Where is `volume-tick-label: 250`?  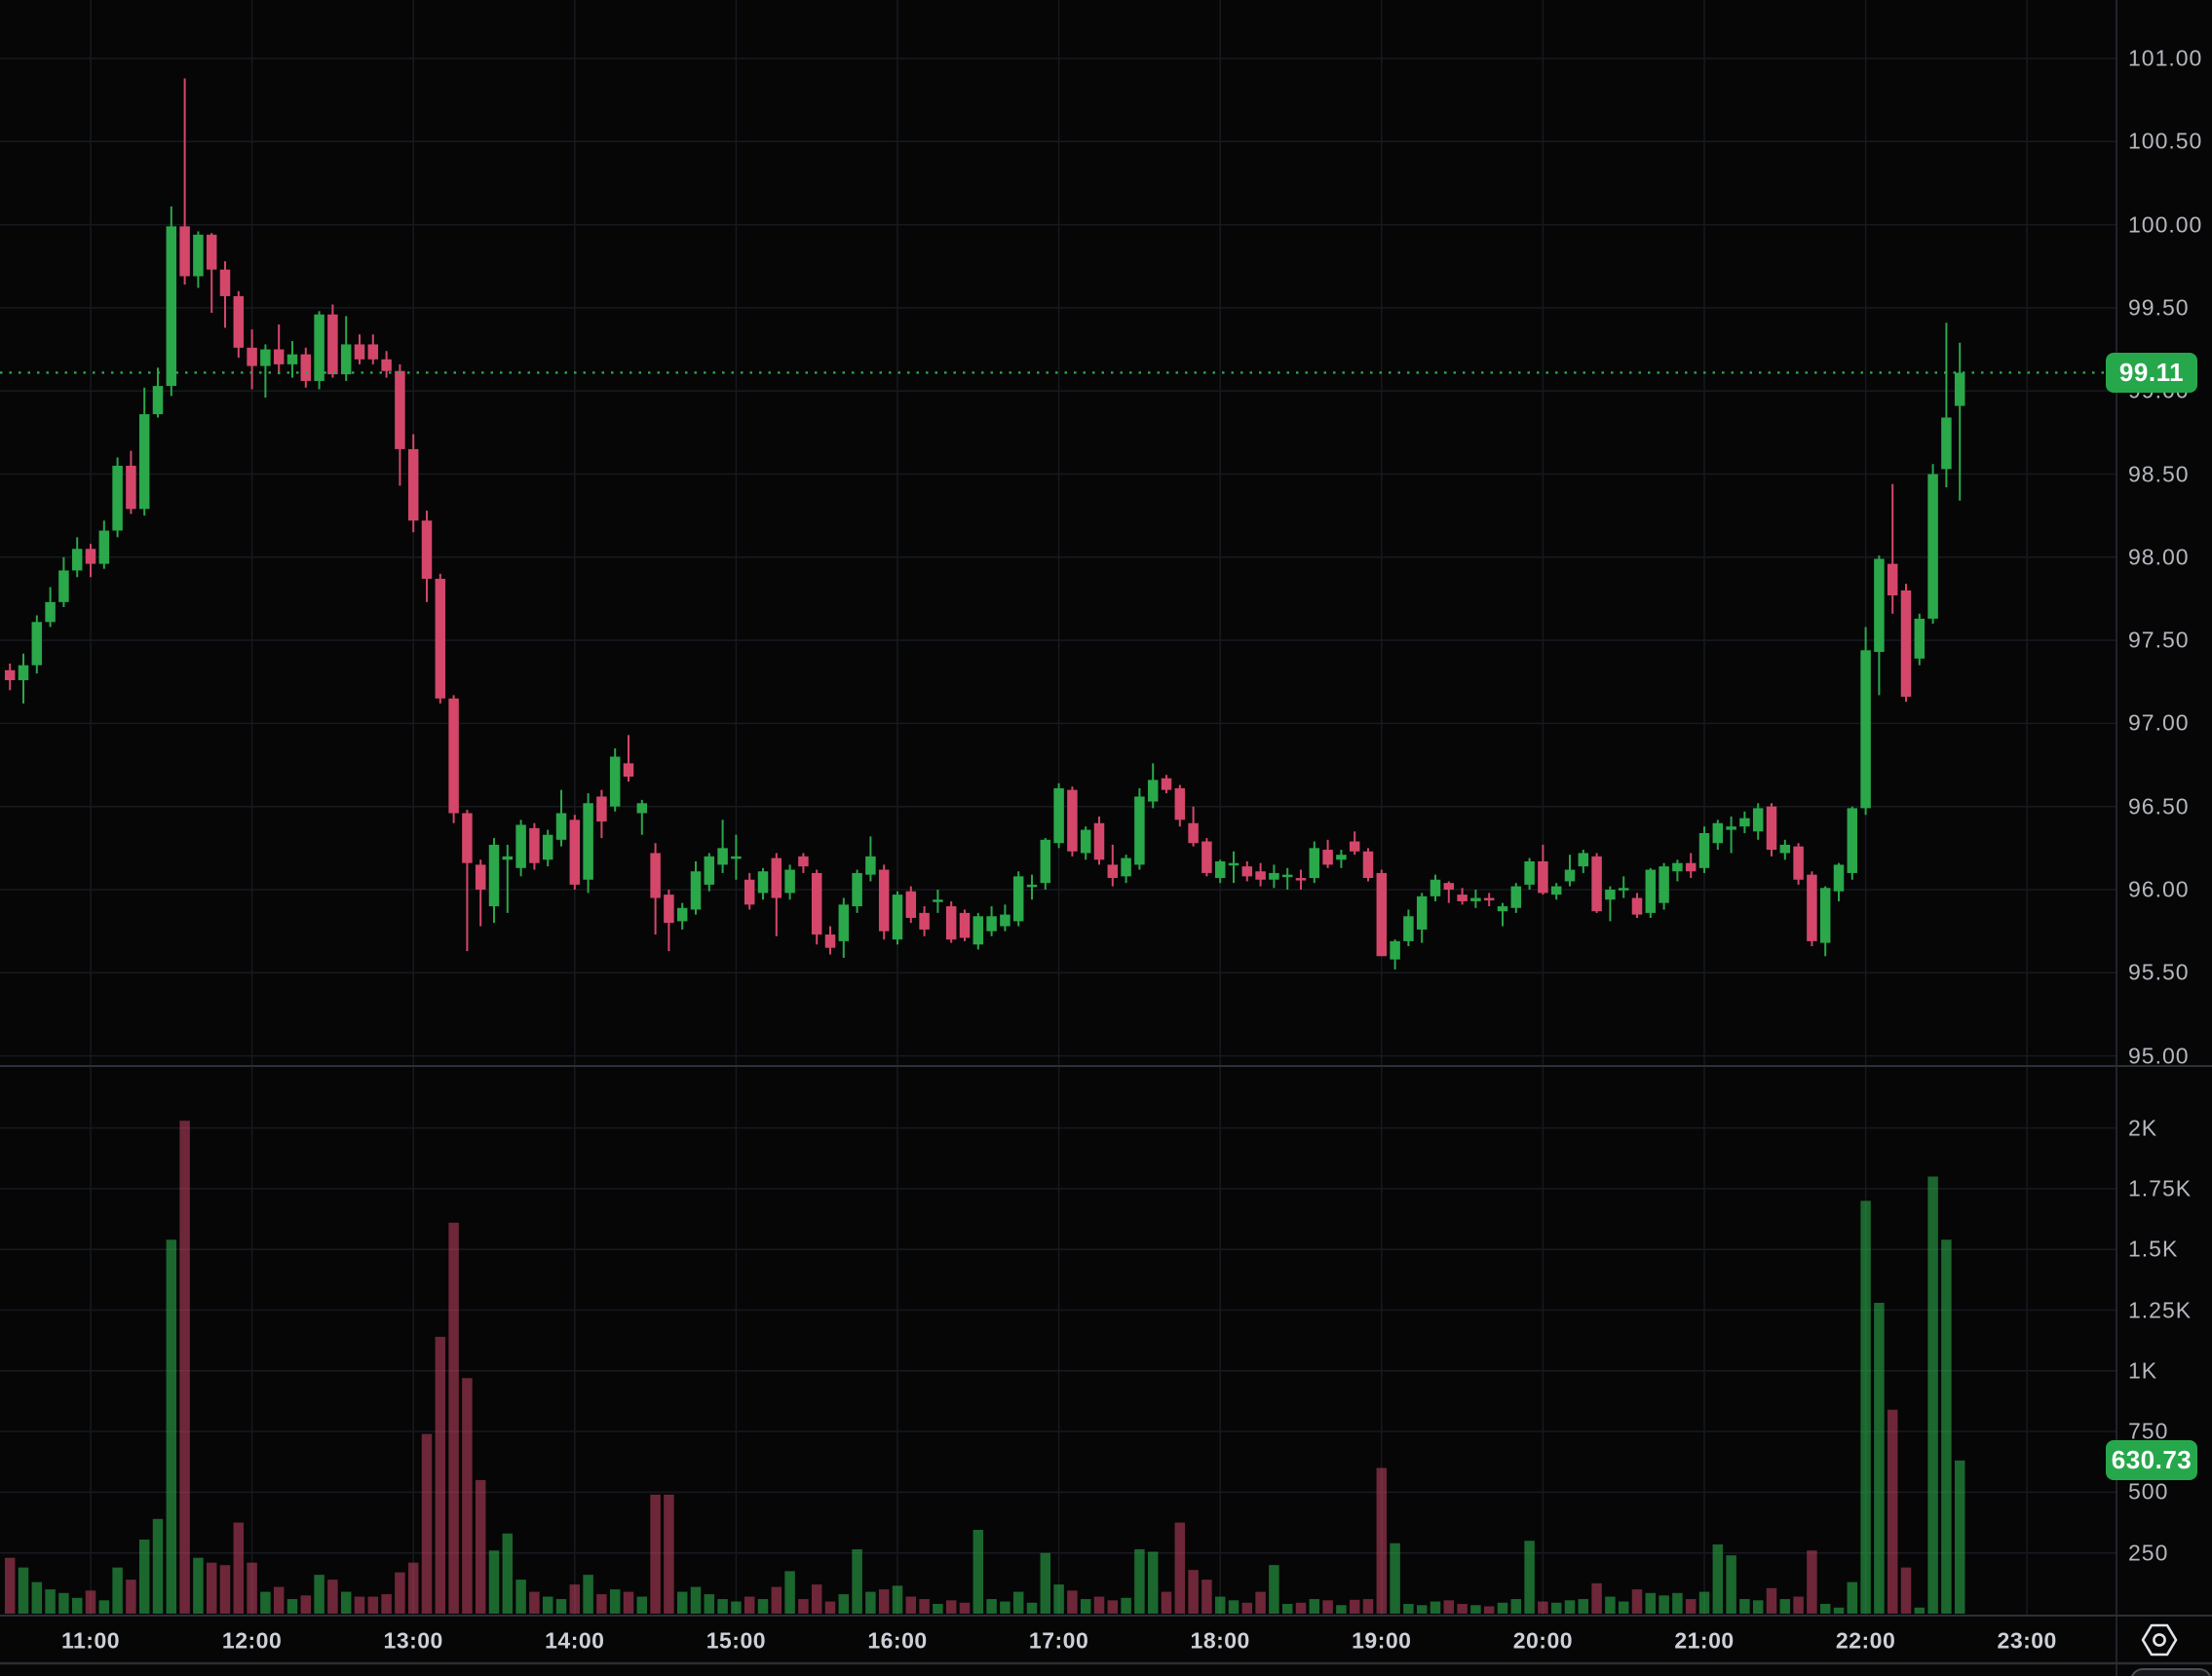
volume-tick-label: 250 is located at coordinates (2149, 1553).